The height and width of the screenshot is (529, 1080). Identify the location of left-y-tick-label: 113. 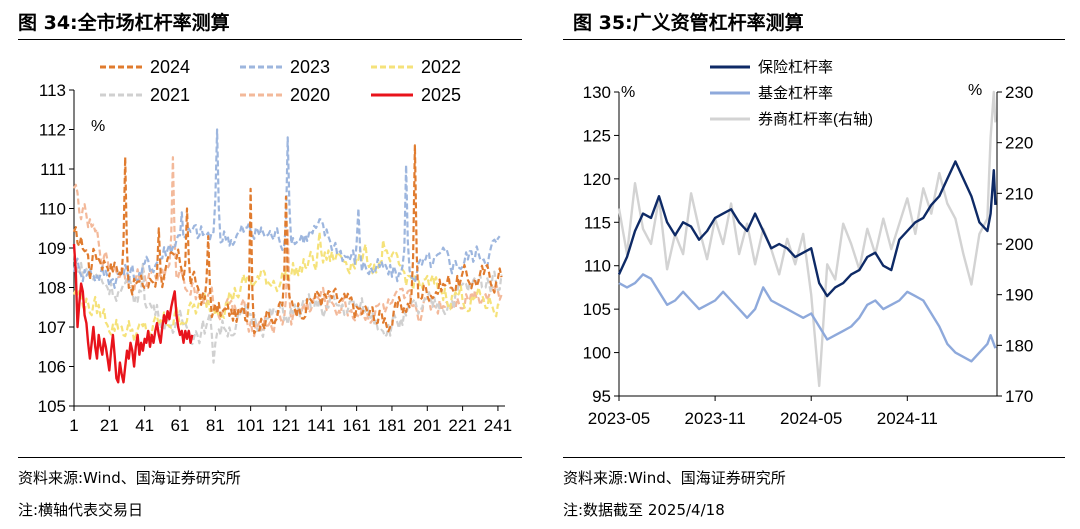
(52, 90).